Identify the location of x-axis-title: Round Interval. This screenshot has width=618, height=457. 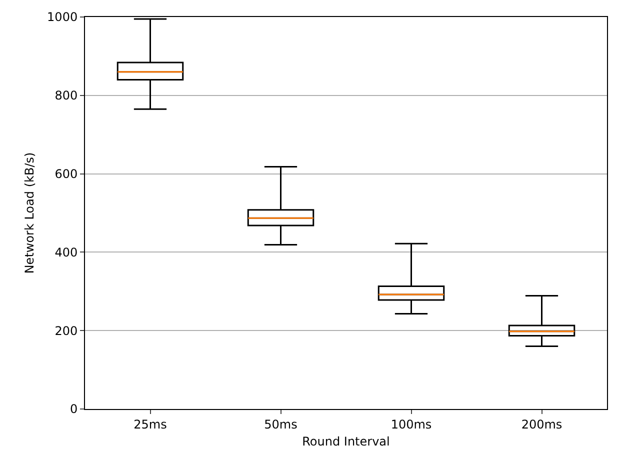
(346, 441).